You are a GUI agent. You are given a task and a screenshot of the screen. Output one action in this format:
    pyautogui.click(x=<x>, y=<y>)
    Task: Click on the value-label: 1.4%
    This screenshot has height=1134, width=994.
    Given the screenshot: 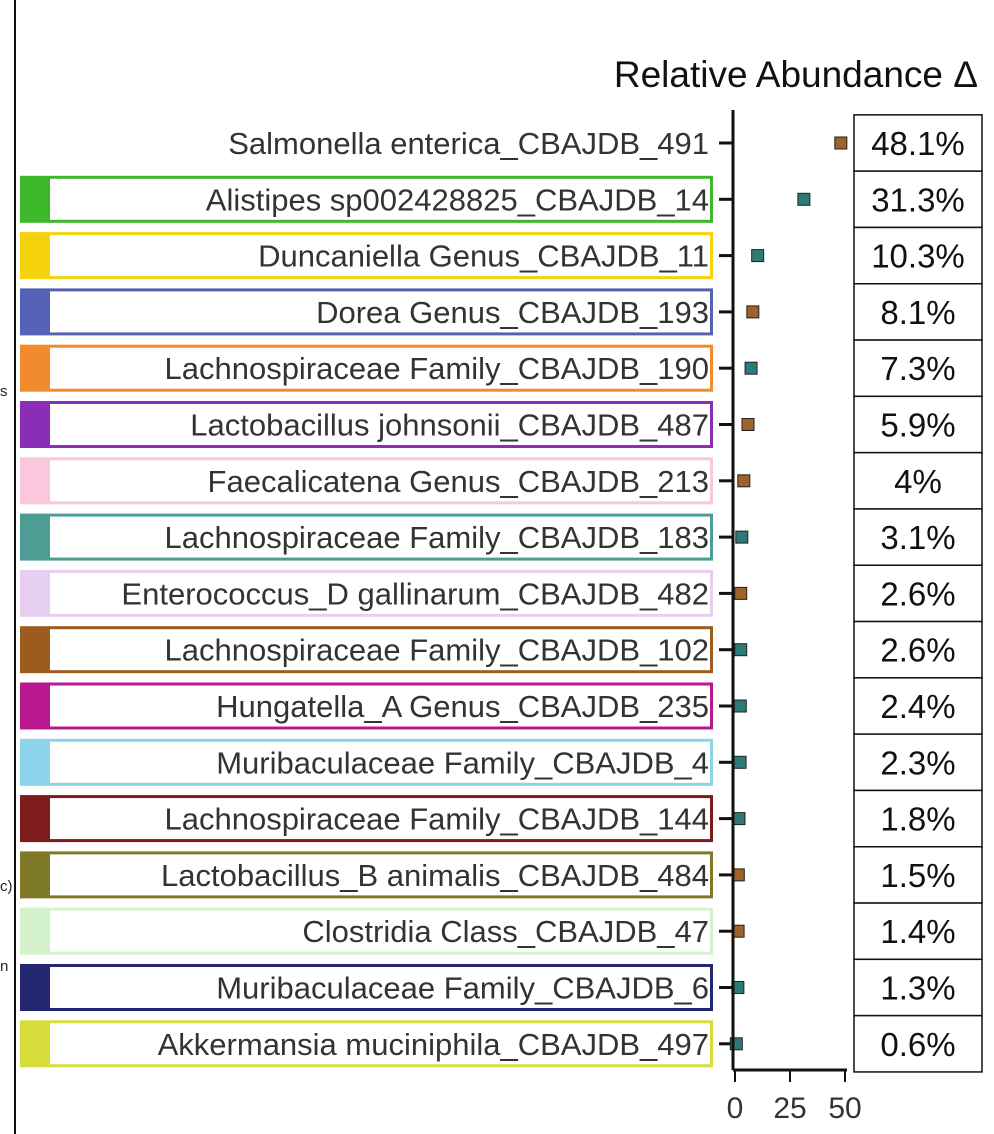 What is the action you would take?
    pyautogui.click(x=917, y=931)
    